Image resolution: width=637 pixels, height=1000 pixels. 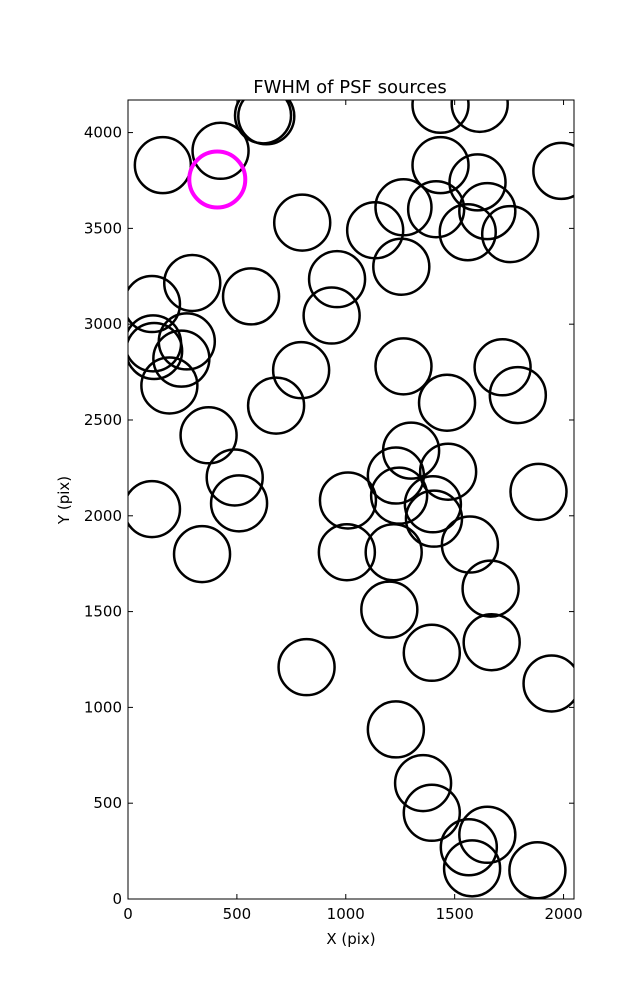 I want to click on y-tick-label-4: 2000, so click(x=103, y=516).